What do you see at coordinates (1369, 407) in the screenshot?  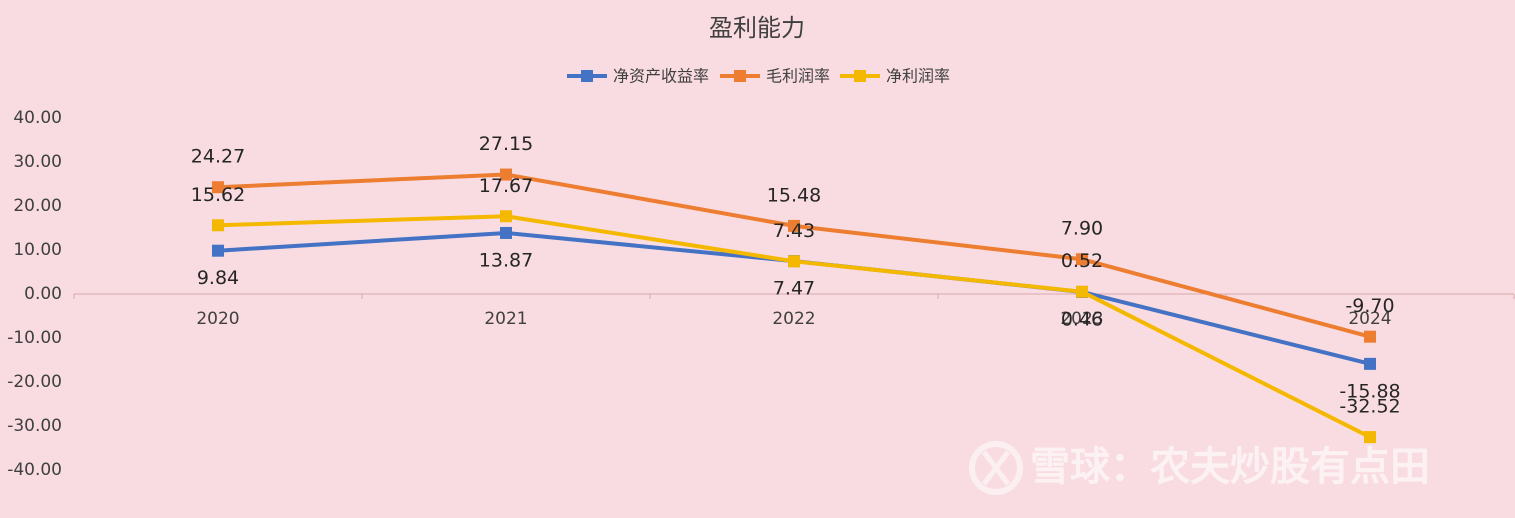 I see `data-label: -32.52` at bounding box center [1369, 407].